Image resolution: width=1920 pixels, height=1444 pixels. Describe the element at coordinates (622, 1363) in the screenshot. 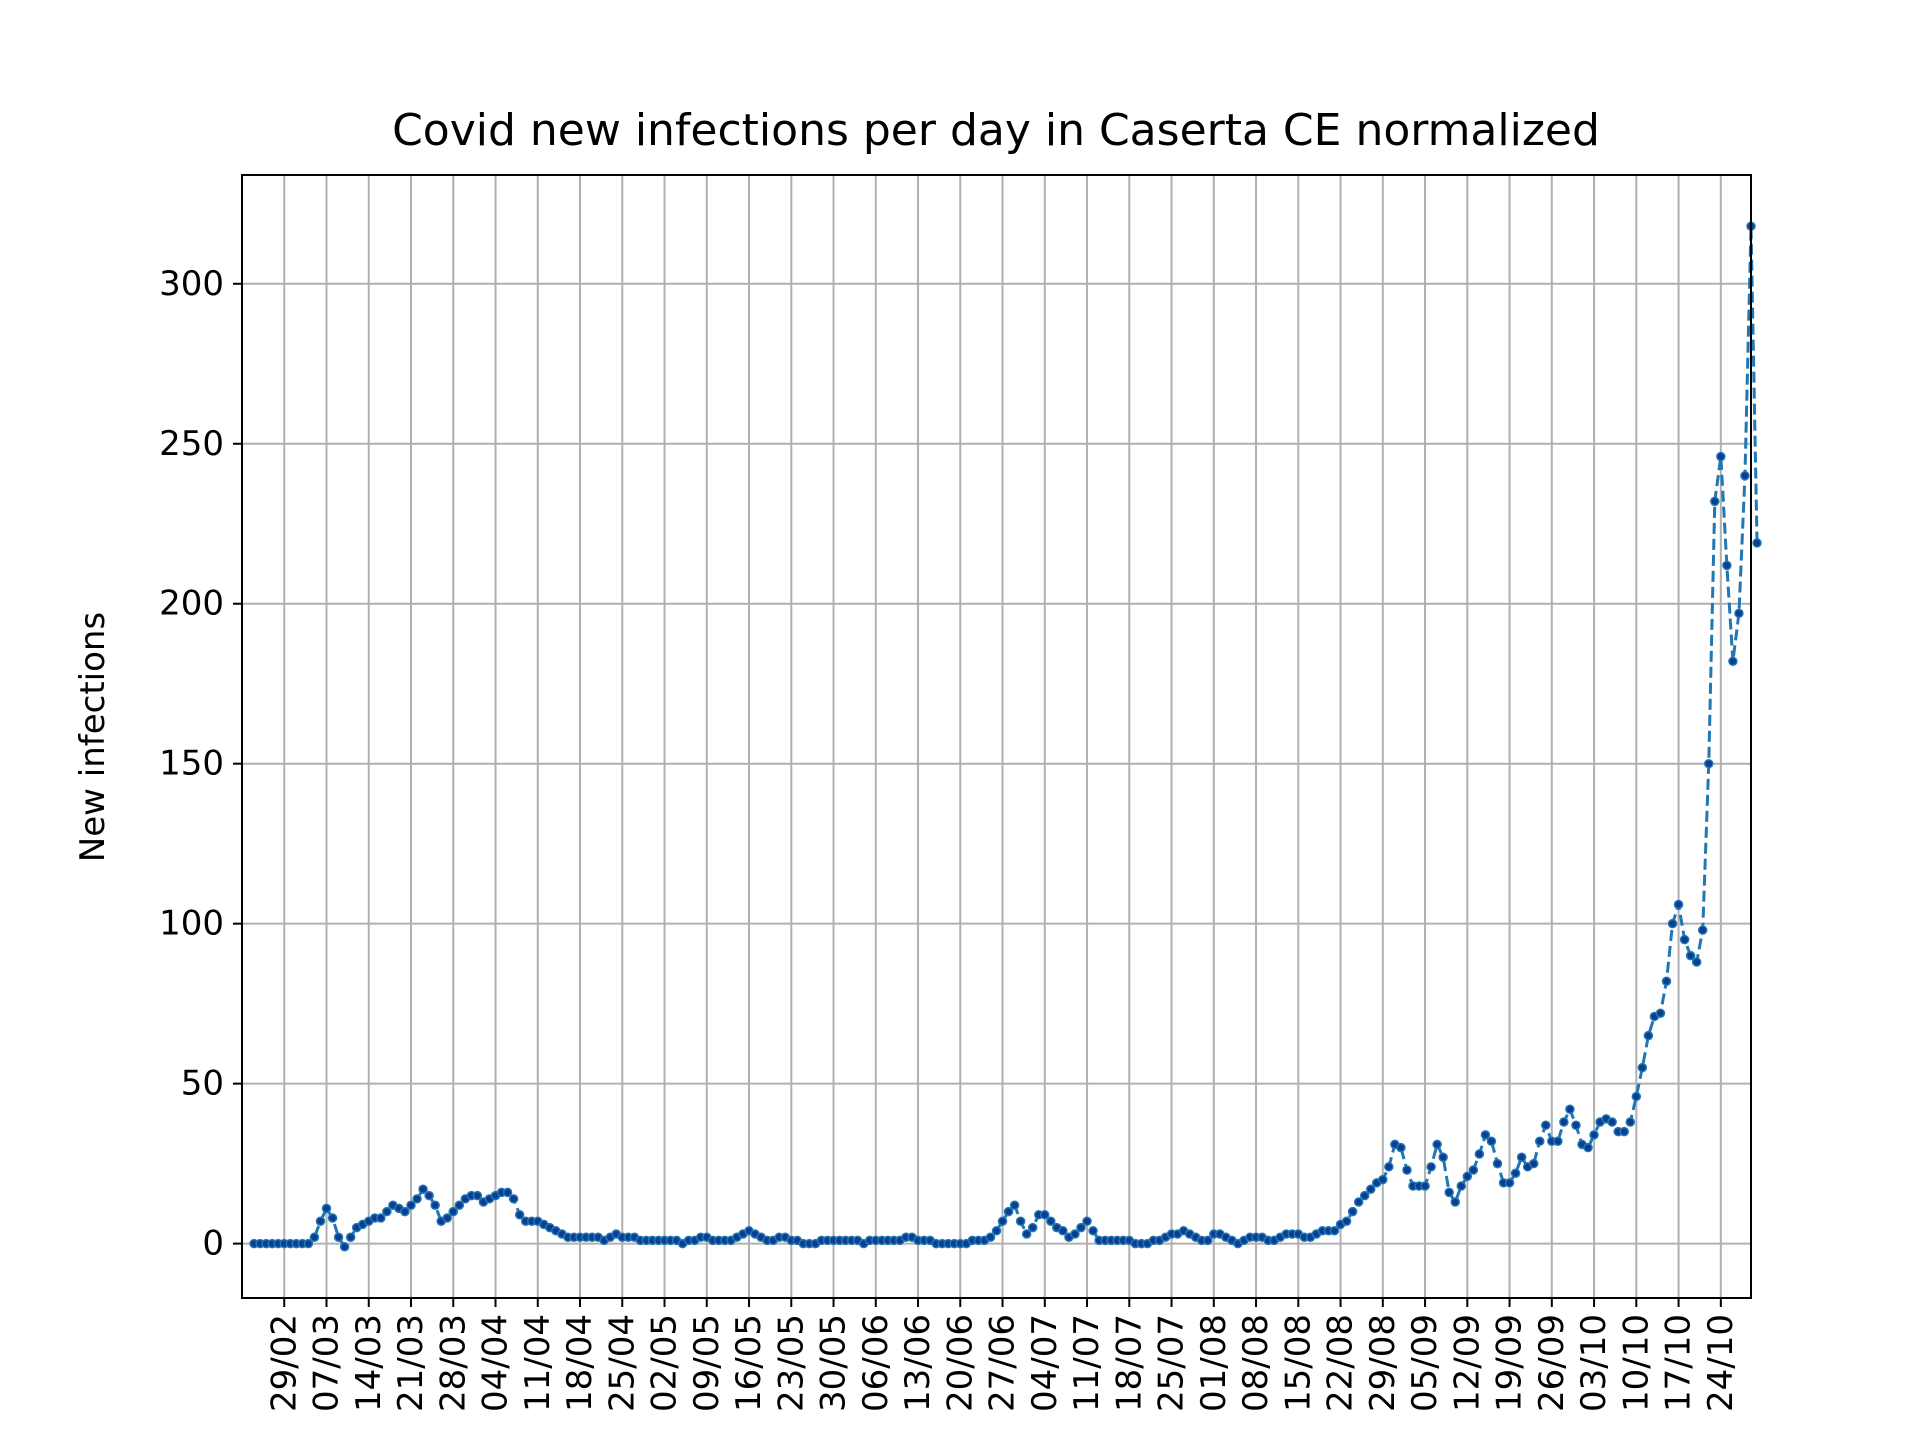

I see `x-tick-label: 25/04` at that location.